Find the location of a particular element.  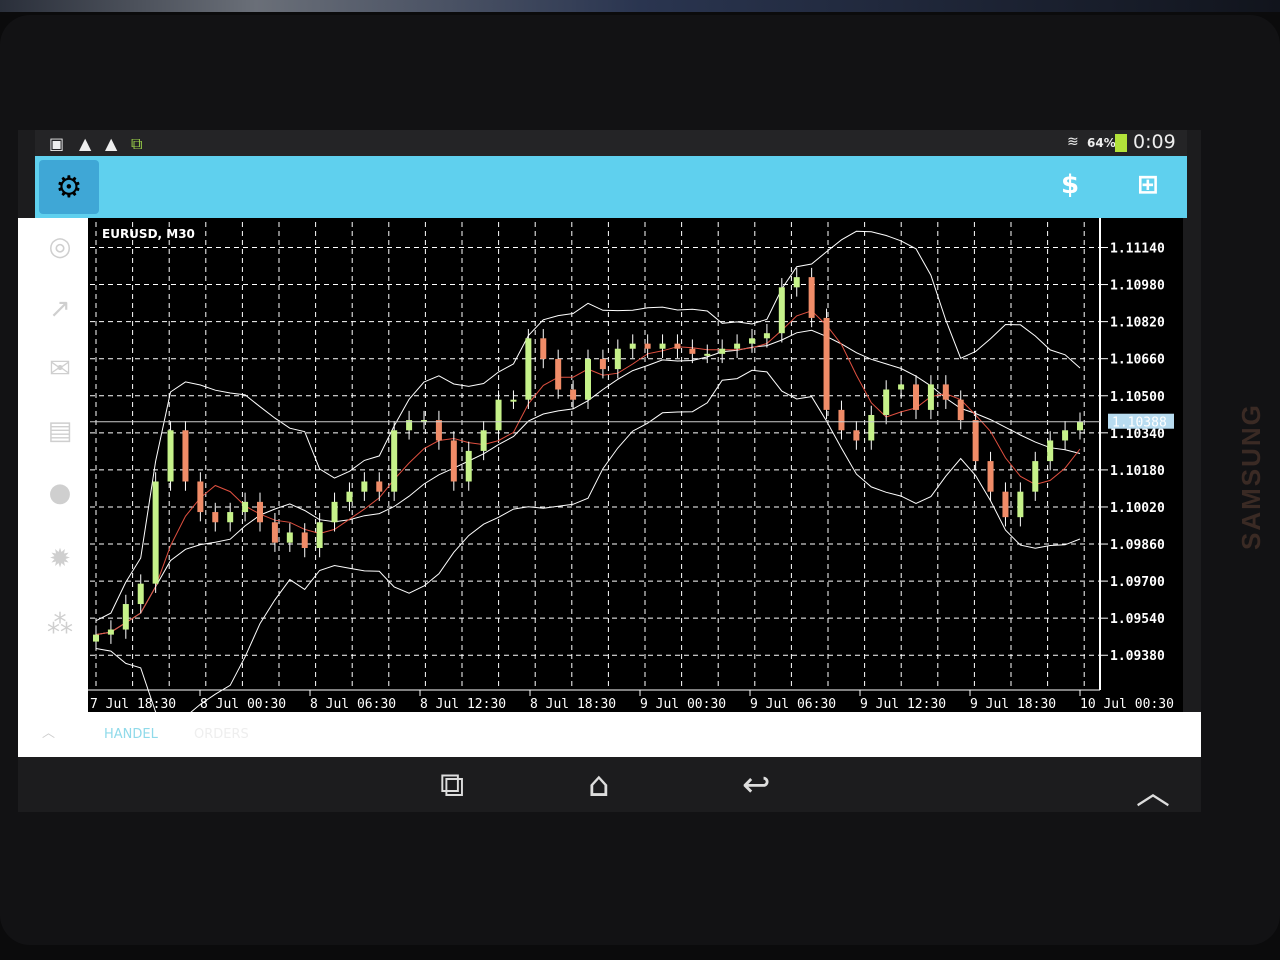

trade-icon: ↗ is located at coordinates (60, 309).